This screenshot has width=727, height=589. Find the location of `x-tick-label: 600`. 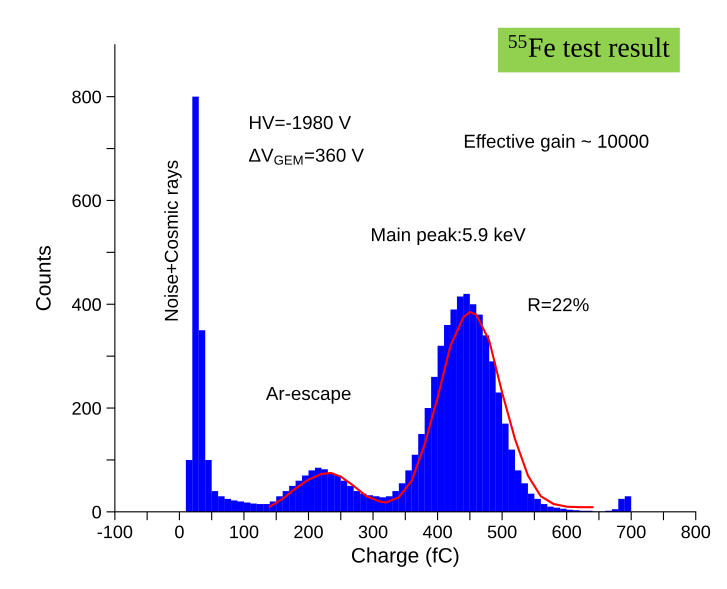

x-tick-label: 600 is located at coordinates (567, 532).